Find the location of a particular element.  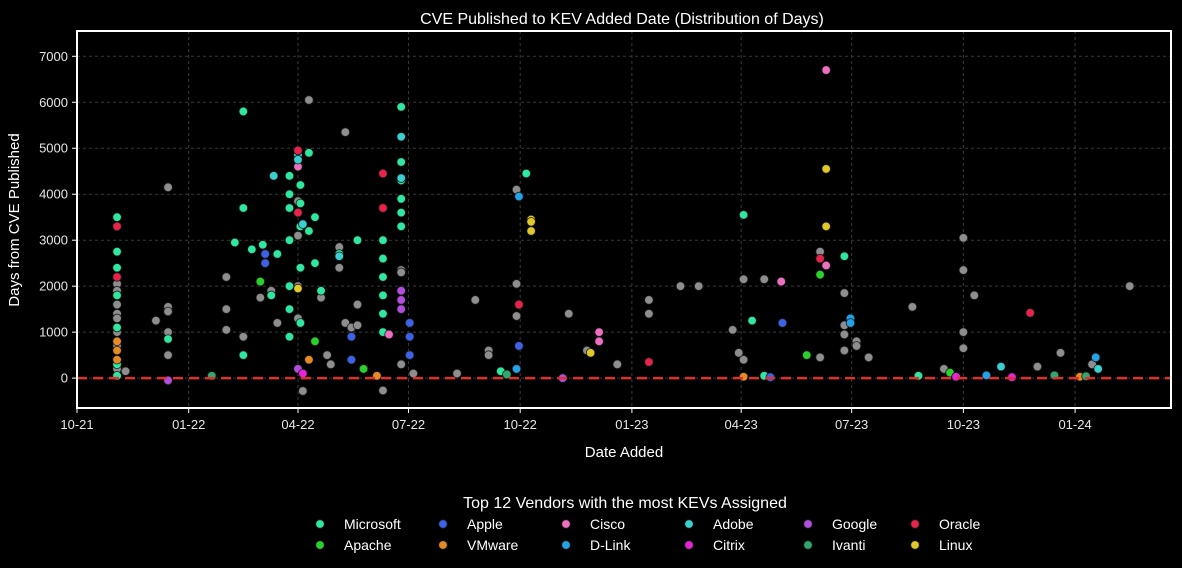

data-point-citrix is located at coordinates (303, 373).